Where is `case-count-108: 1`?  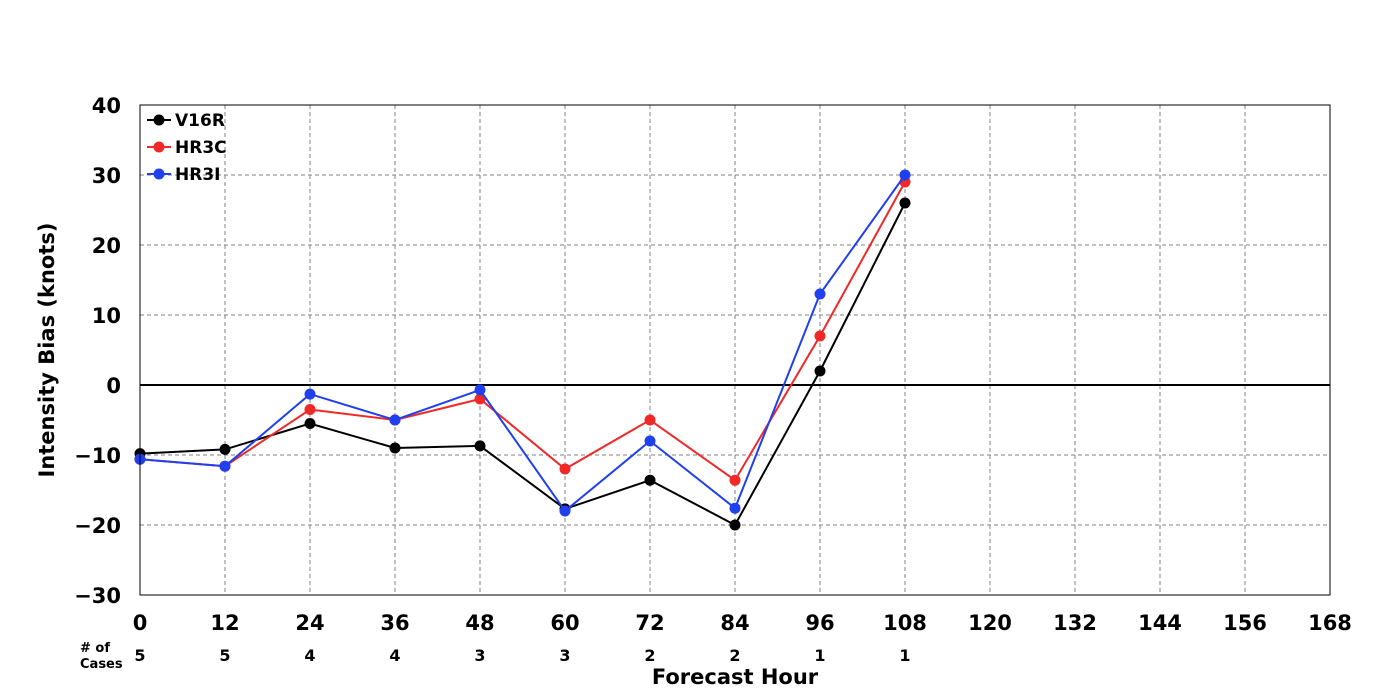 case-count-108: 1 is located at coordinates (904, 655).